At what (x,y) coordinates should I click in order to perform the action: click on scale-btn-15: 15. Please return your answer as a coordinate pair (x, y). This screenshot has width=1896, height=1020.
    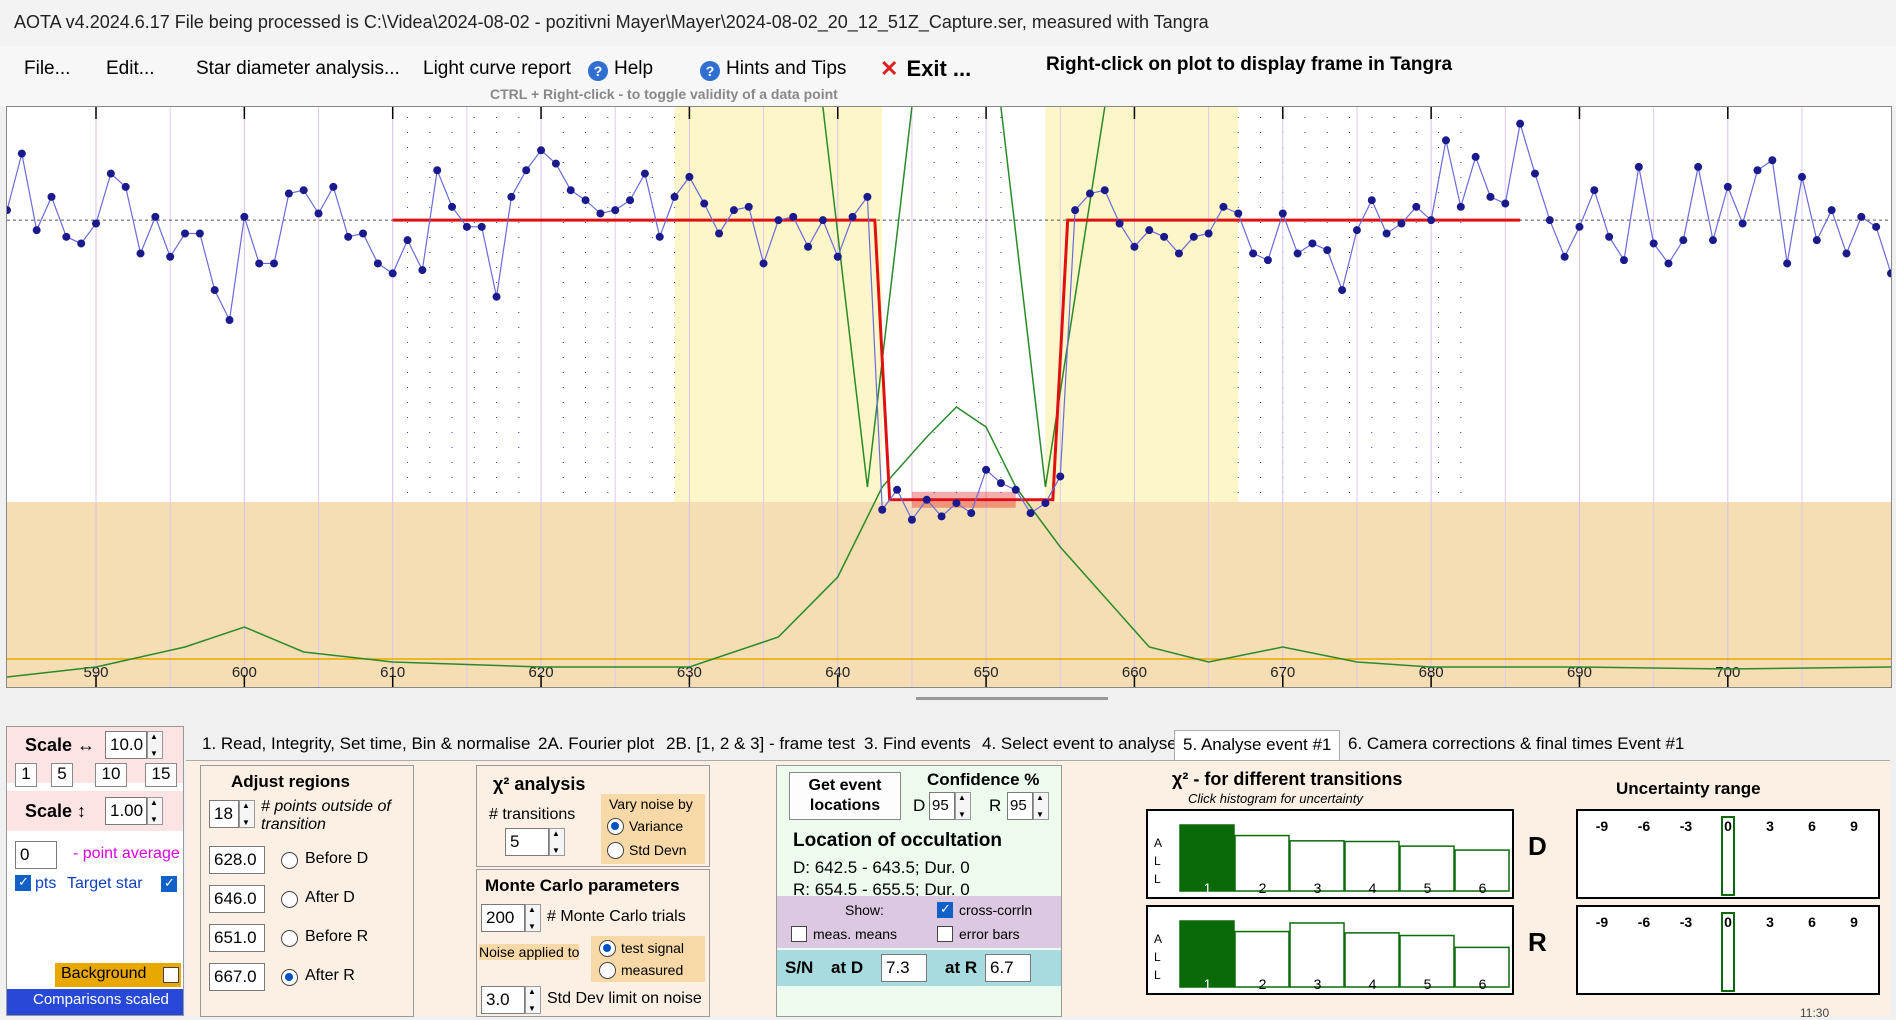
    Looking at the image, I should click on (161, 775).